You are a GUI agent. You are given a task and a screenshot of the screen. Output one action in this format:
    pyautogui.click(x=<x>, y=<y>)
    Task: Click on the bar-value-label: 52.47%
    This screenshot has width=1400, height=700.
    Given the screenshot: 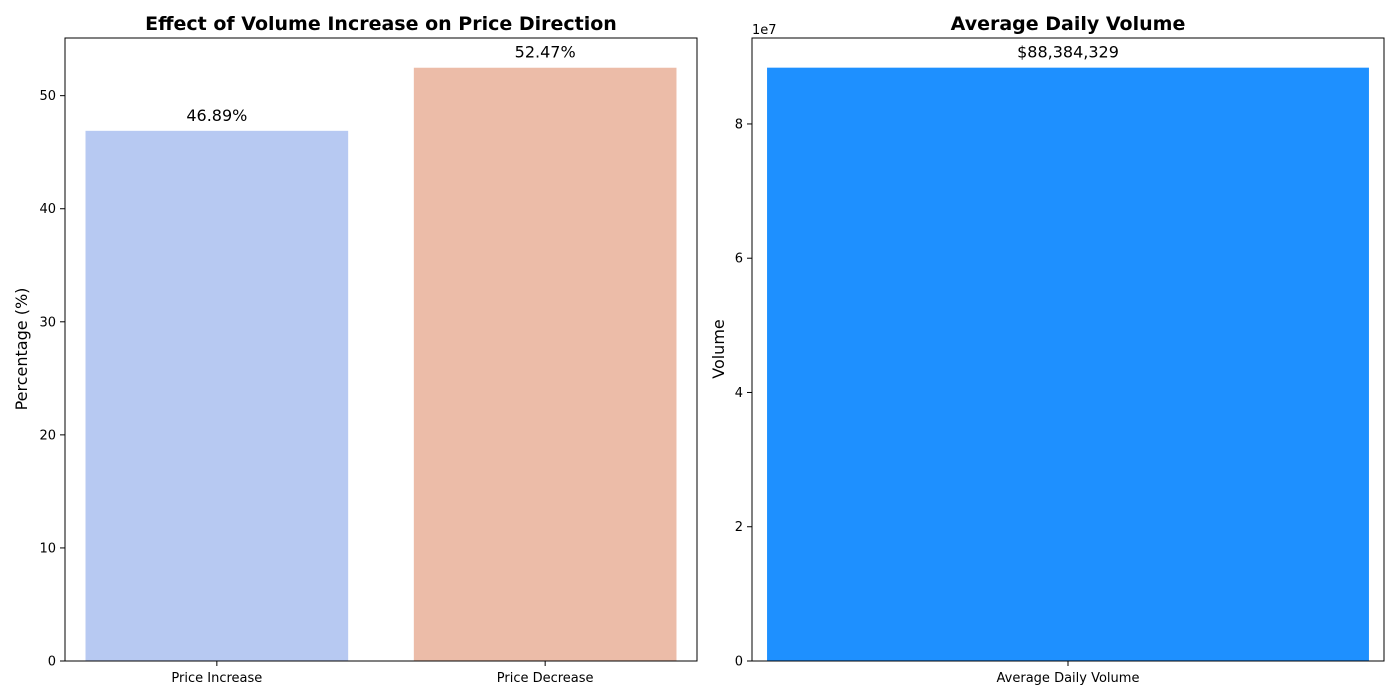 What is the action you would take?
    pyautogui.click(x=545, y=52)
    